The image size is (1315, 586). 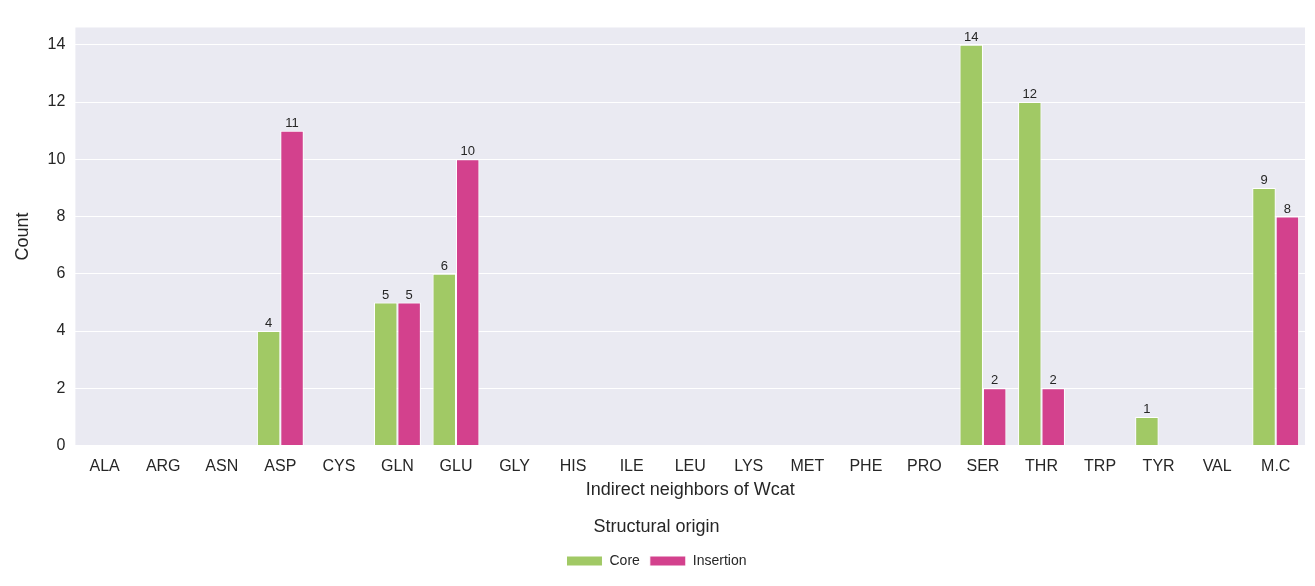 What do you see at coordinates (719, 559) in the screenshot?
I see `legend-label: Insertion` at bounding box center [719, 559].